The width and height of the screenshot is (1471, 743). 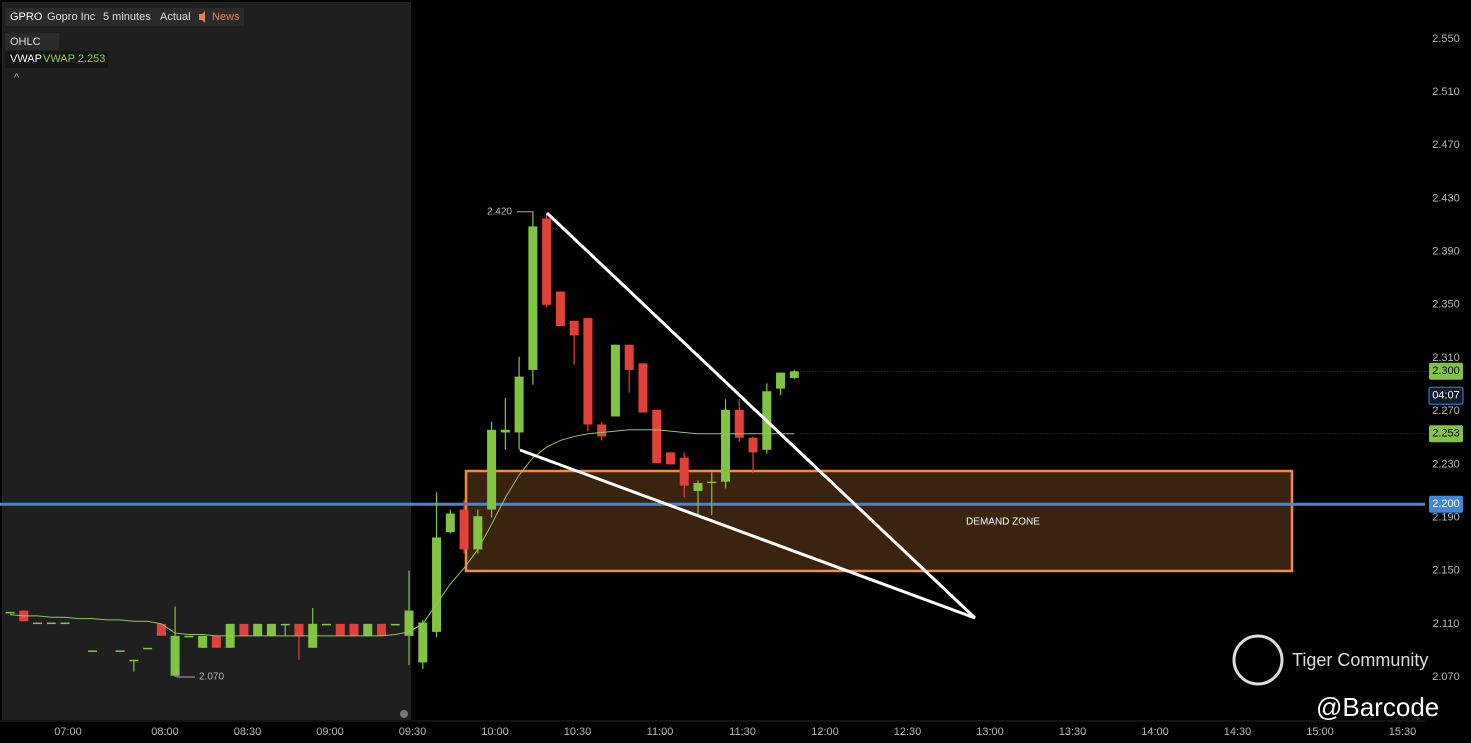 I want to click on y-tick-label: 2.110, so click(x=1446, y=624).